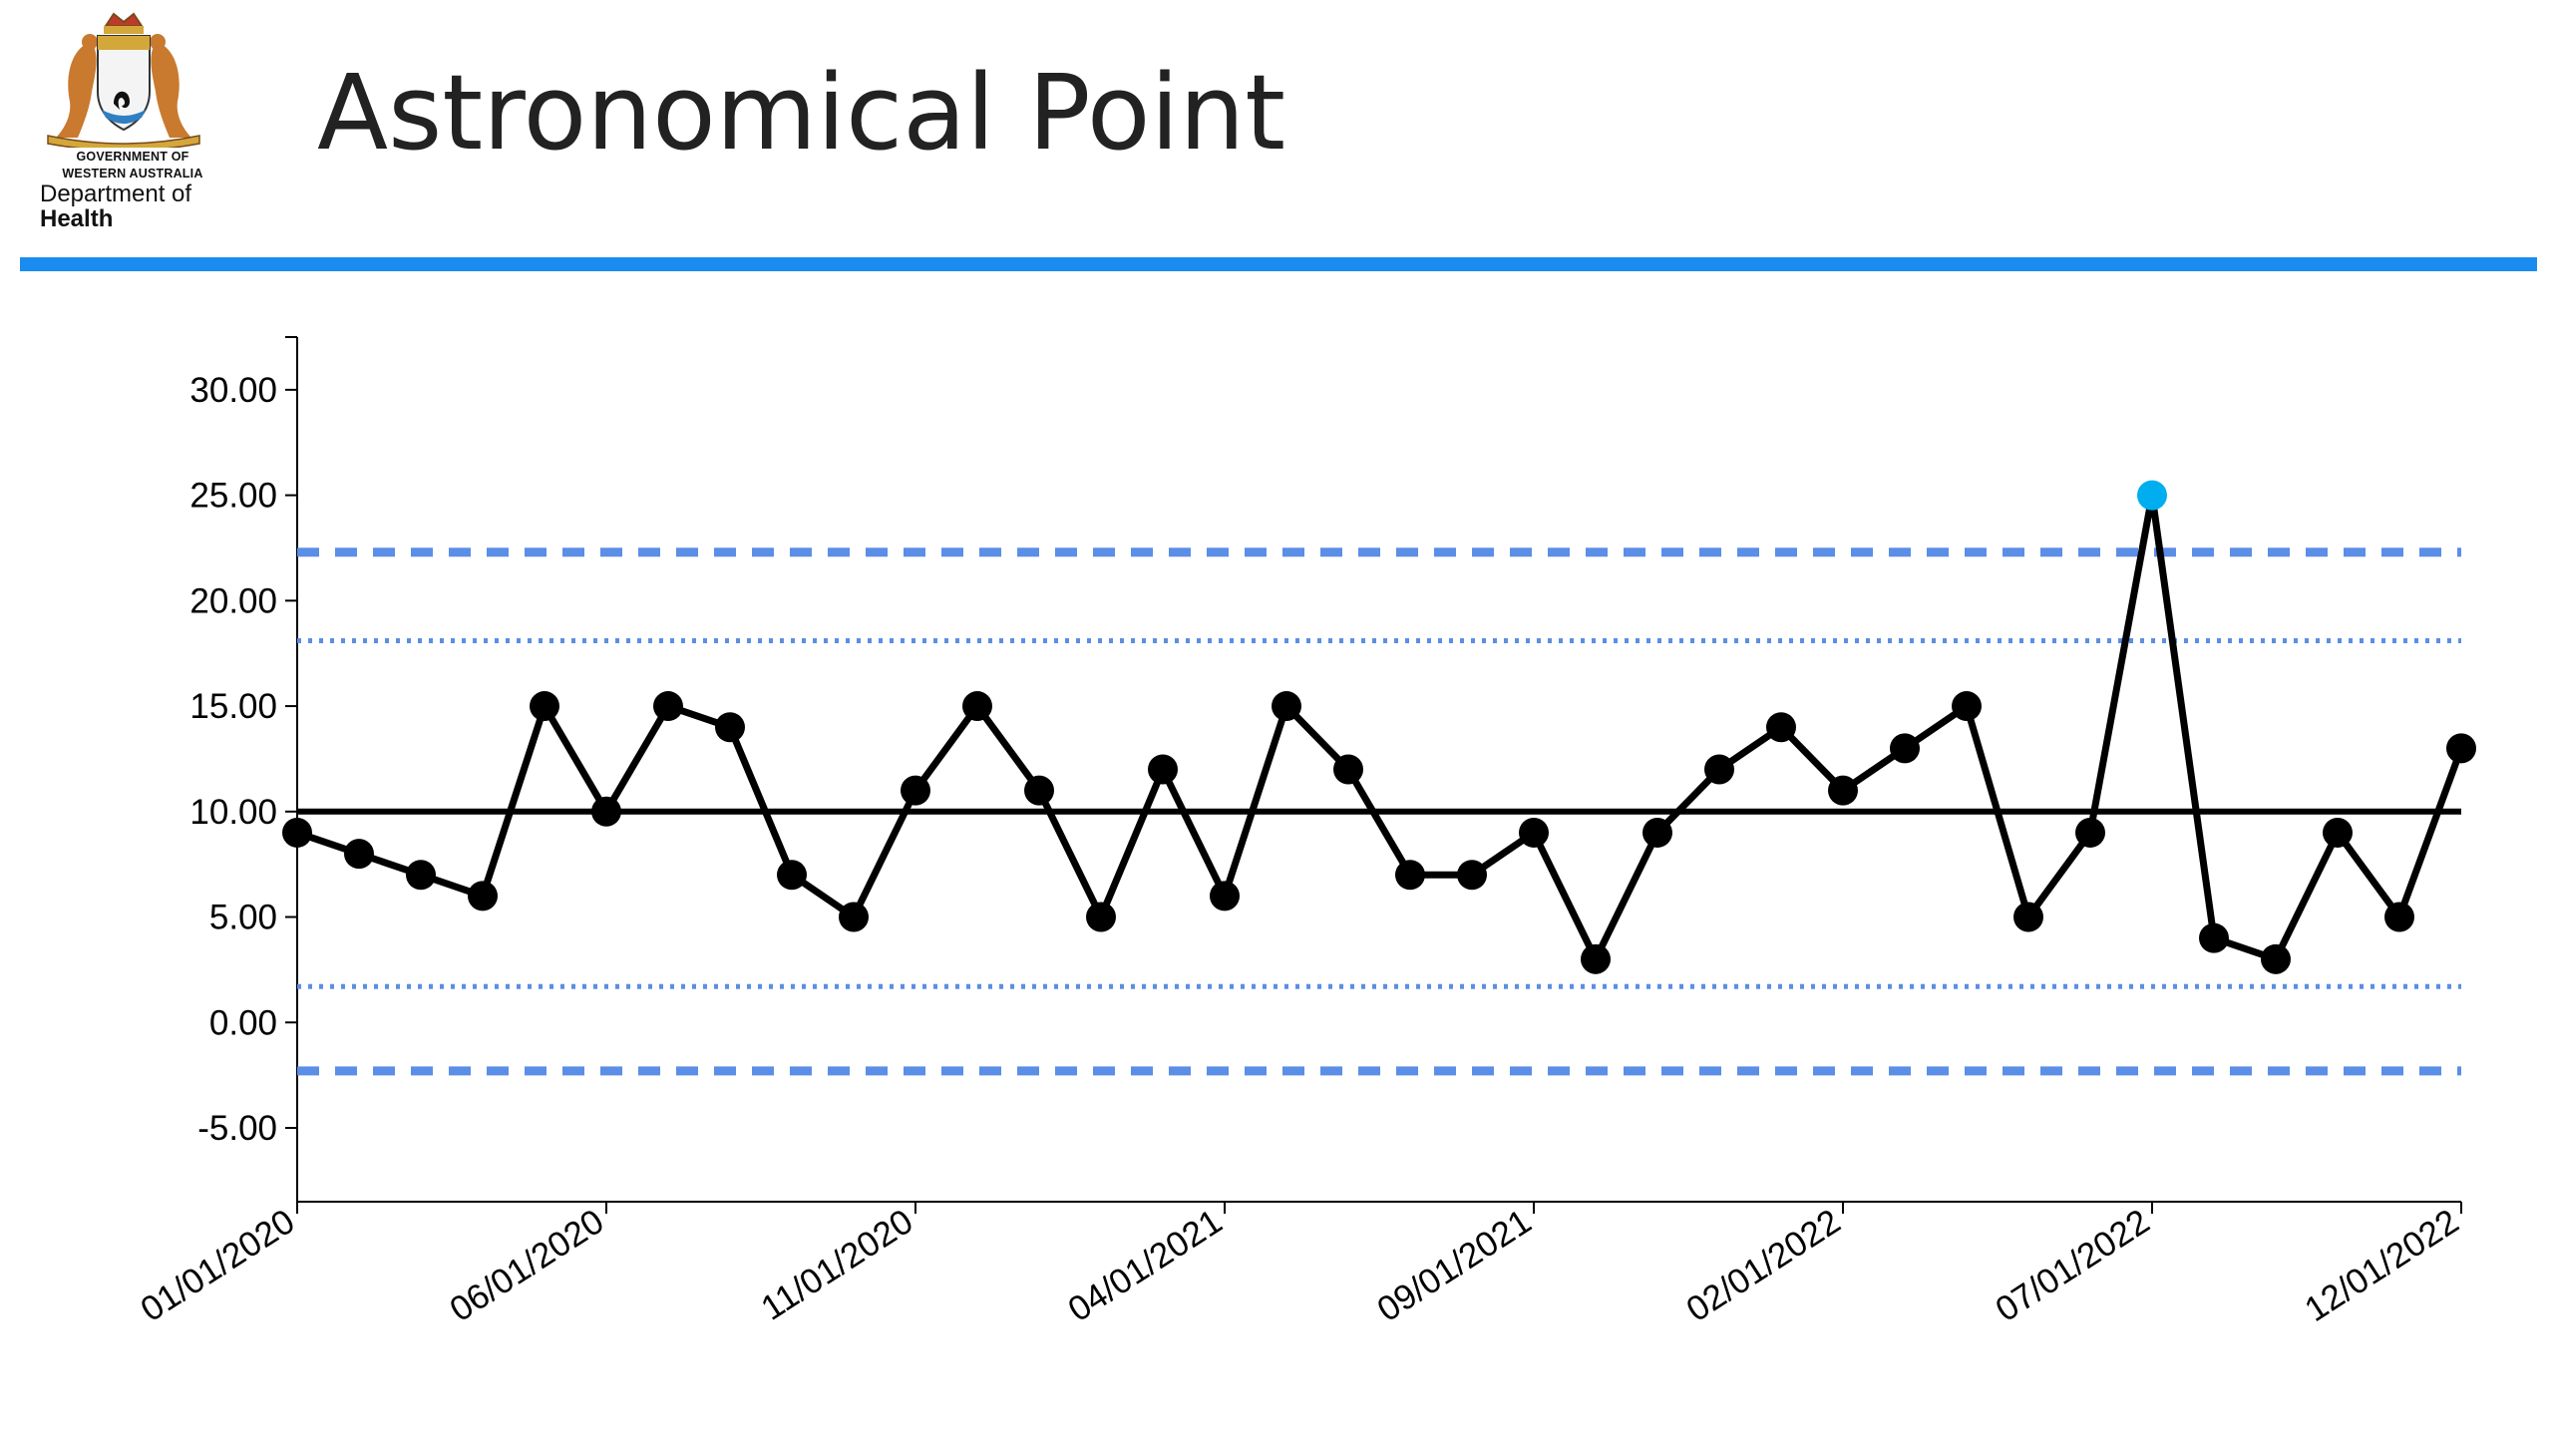 The image size is (2553, 1456). I want to click on x-tick-label: 11/01/2020, so click(837, 1265).